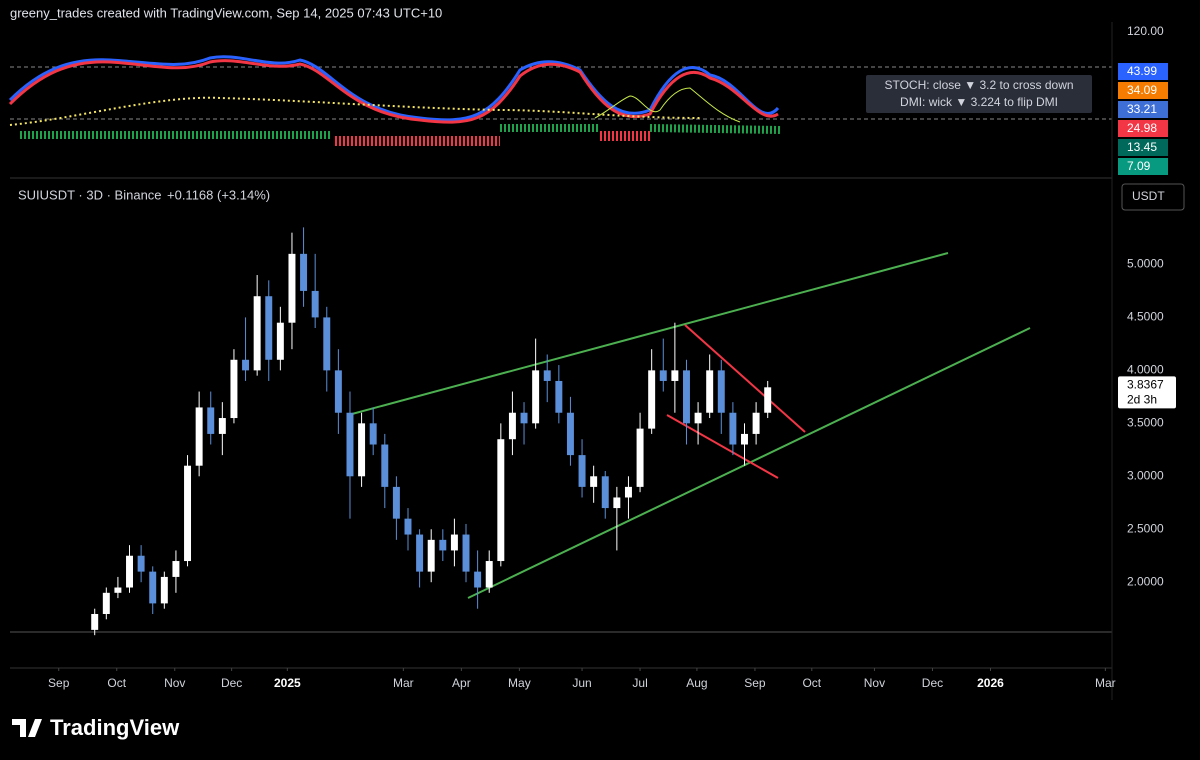  I want to click on last-price-box, so click(1147, 392).